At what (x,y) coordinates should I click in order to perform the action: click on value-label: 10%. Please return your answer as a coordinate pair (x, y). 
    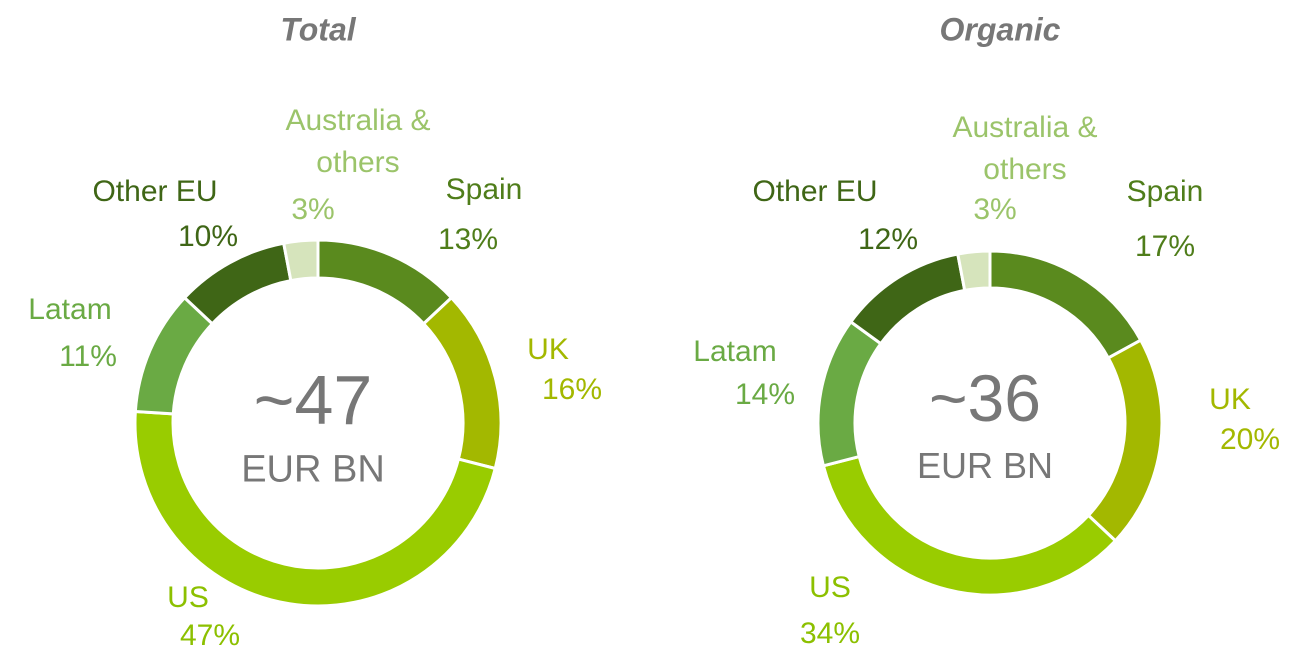
    Looking at the image, I should click on (208, 236).